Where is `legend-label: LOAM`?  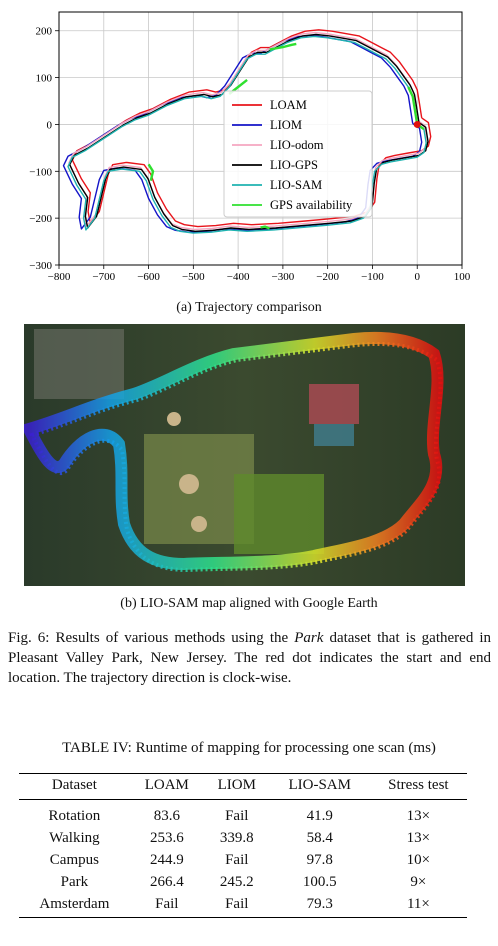 legend-label: LOAM is located at coordinates (288, 105).